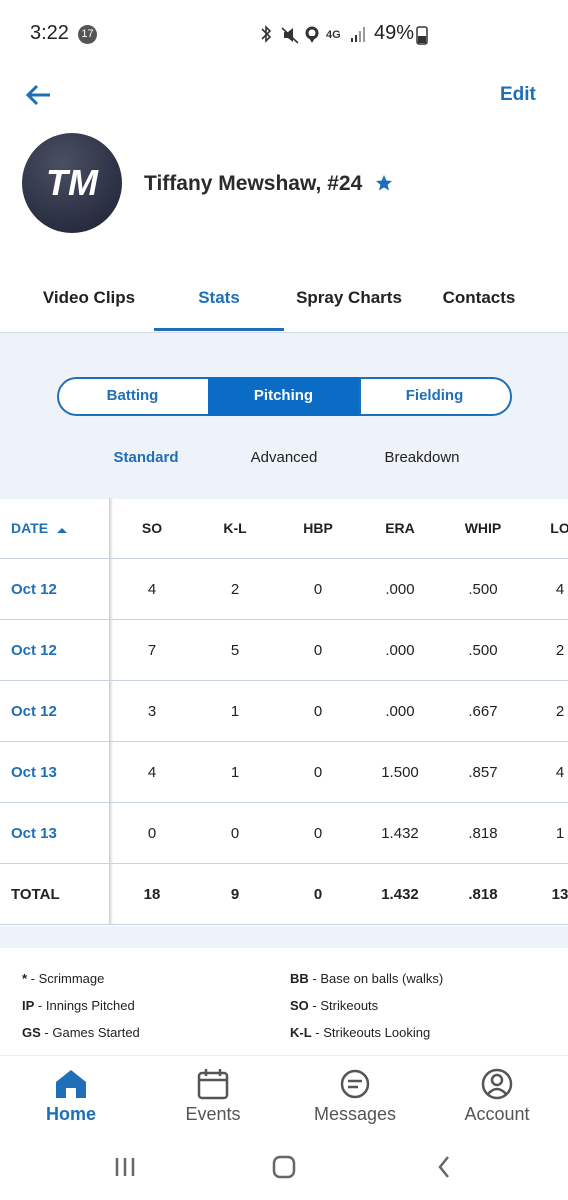  I want to click on legend-entry: IP - Innings Pitched, so click(78, 1005).